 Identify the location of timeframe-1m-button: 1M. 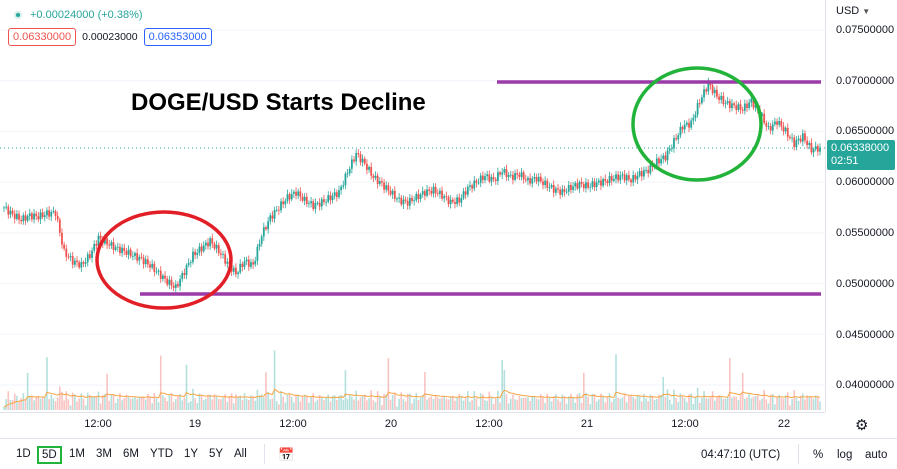
(77, 454).